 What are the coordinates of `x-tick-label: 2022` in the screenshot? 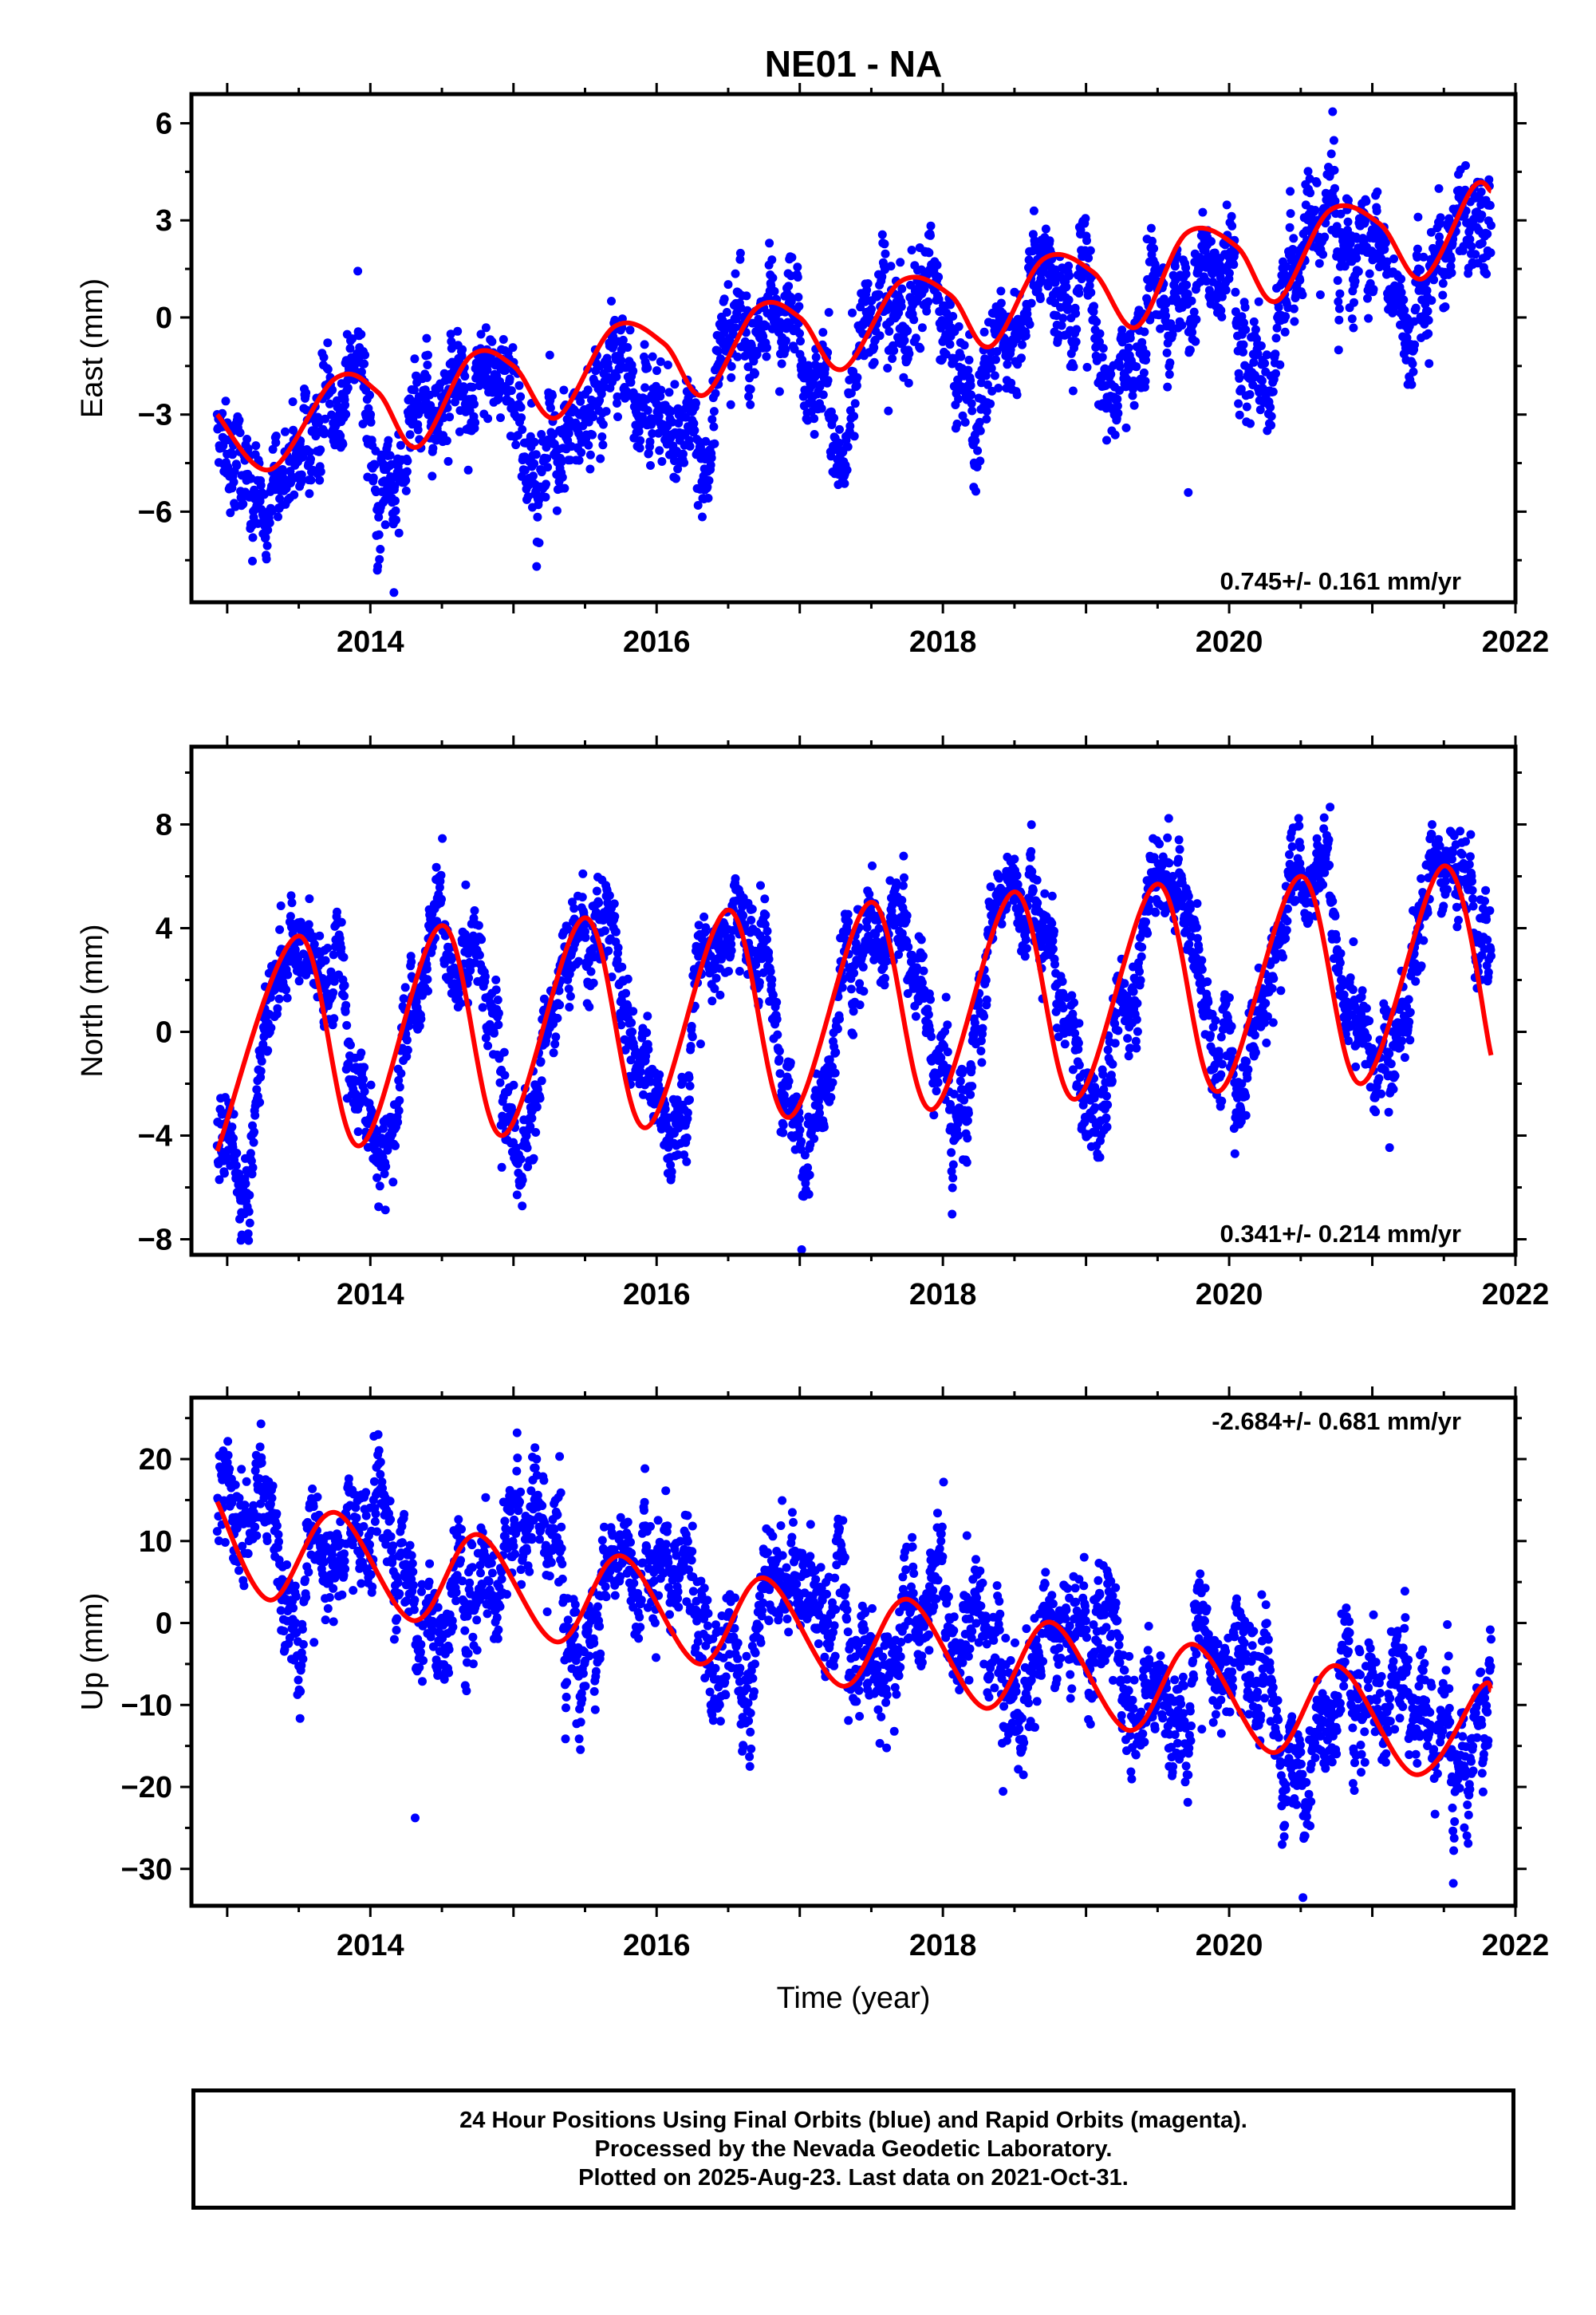 It's located at (1516, 642).